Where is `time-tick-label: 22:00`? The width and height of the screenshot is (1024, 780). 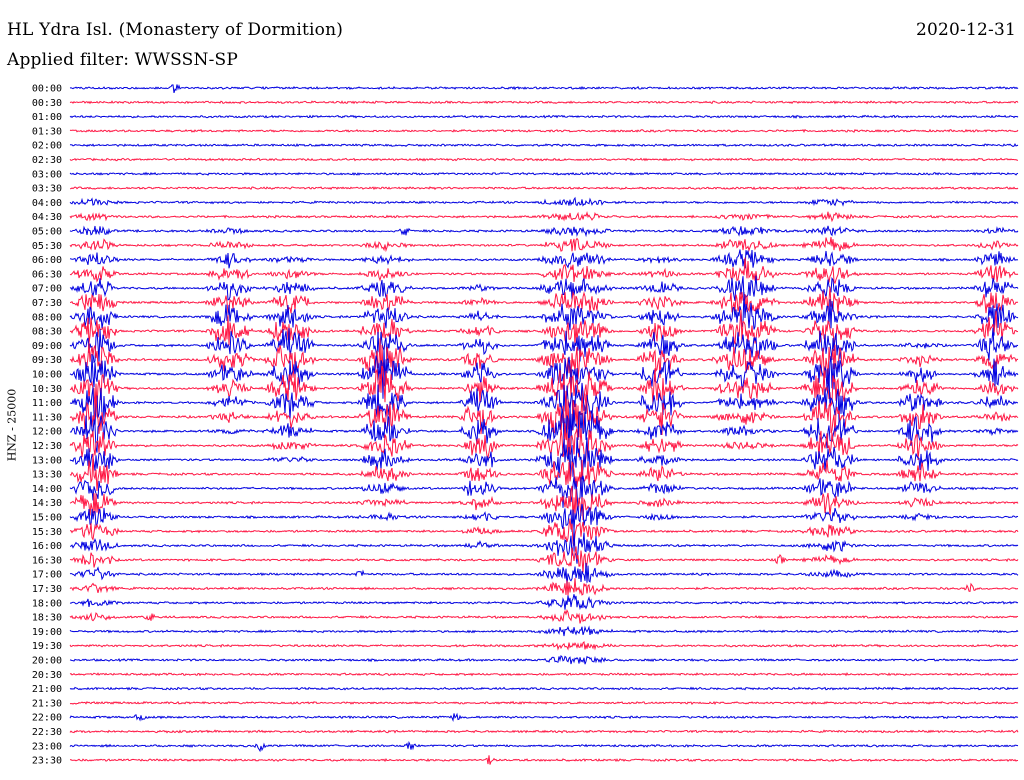
time-tick-label: 22:00 is located at coordinates (47, 718).